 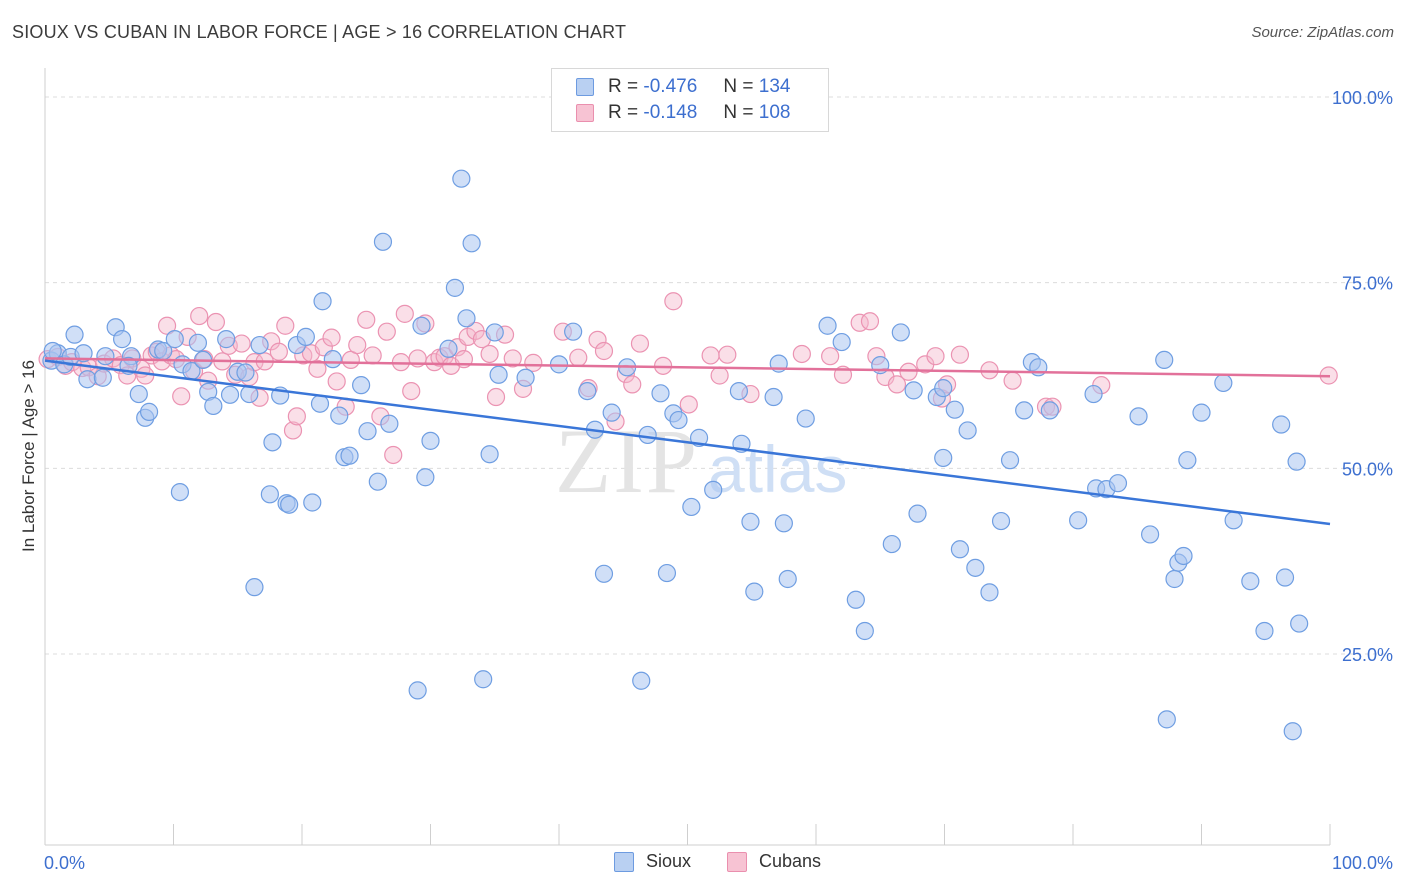 What do you see at coordinates (669, 861) in the screenshot?
I see `bottom-legend-label-sioux: Sioux` at bounding box center [669, 861].